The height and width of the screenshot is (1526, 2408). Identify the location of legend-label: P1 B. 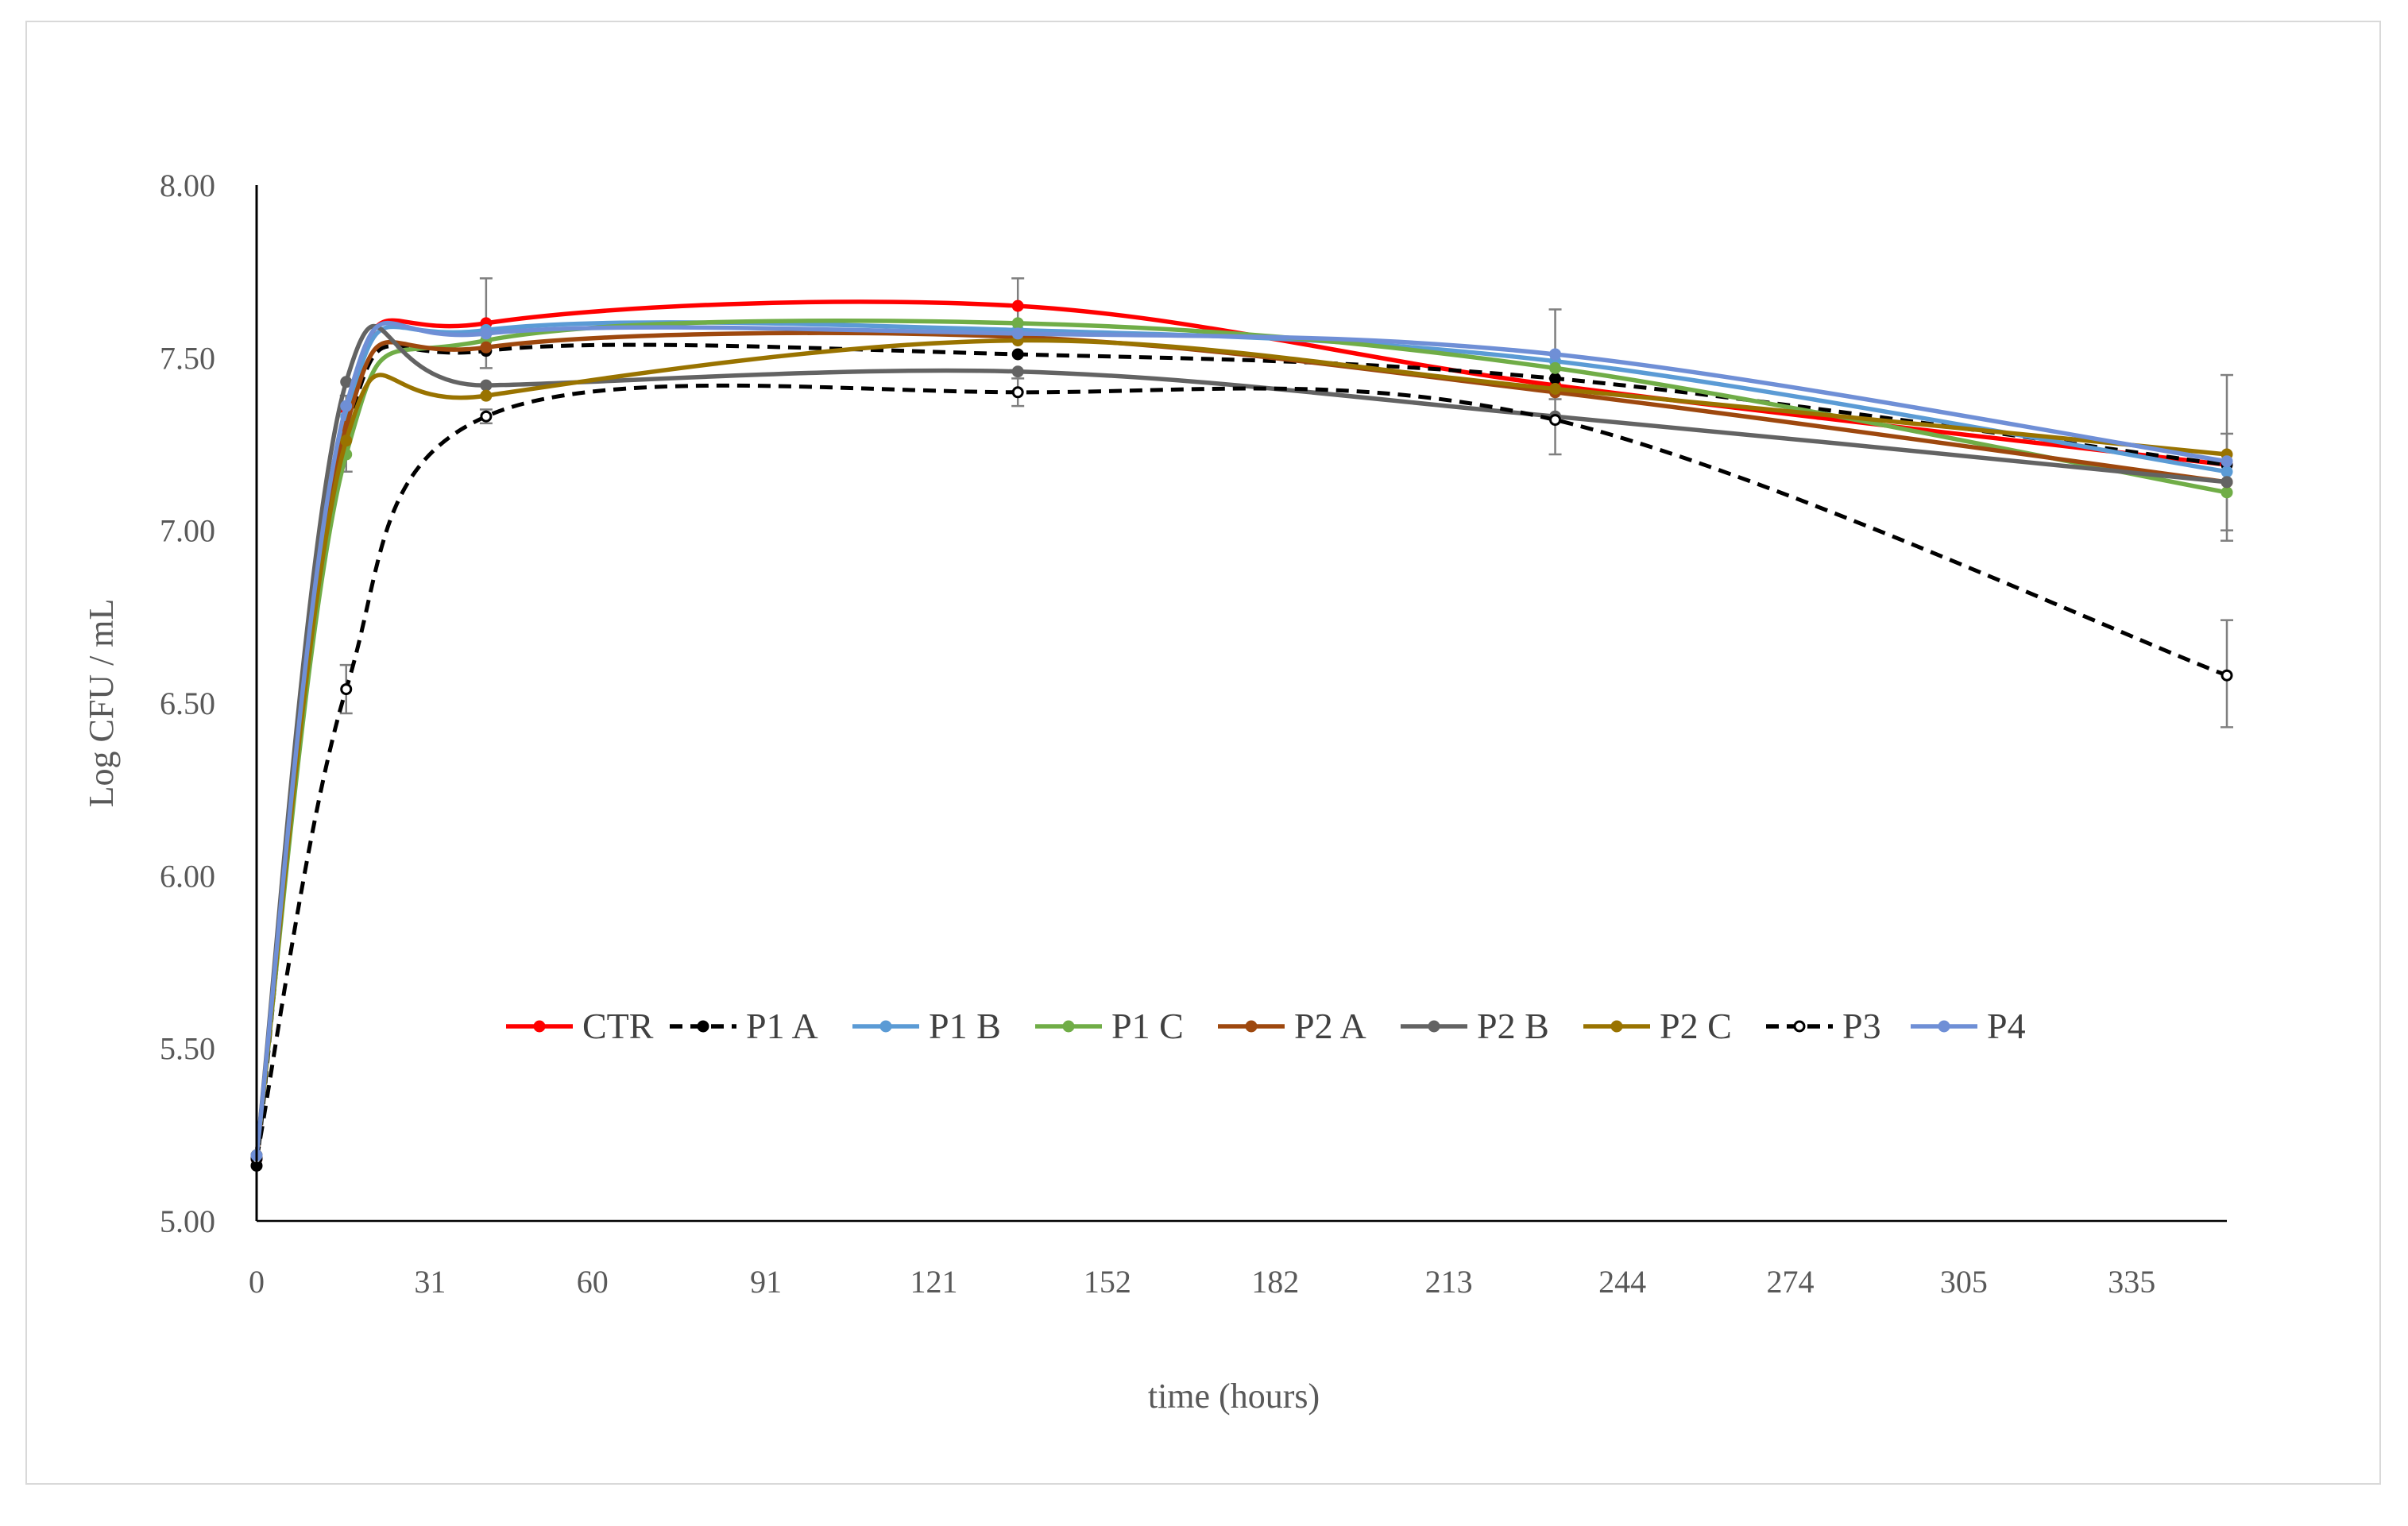
(965, 1026).